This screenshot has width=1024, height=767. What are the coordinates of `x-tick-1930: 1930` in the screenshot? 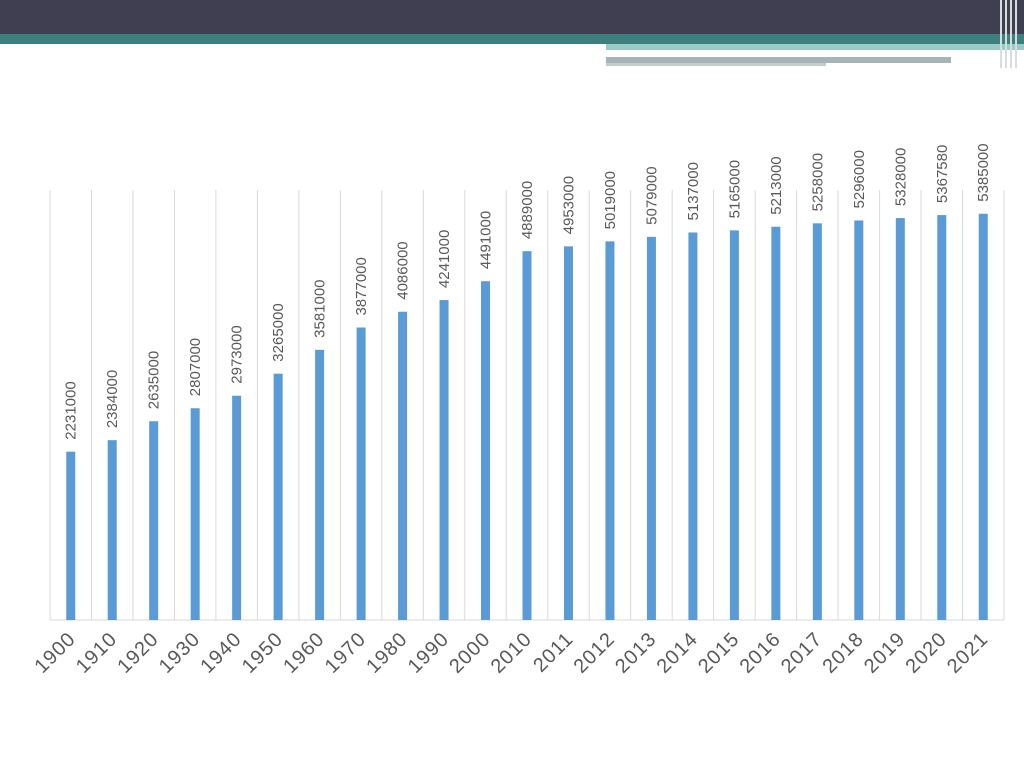 It's located at (180, 653).